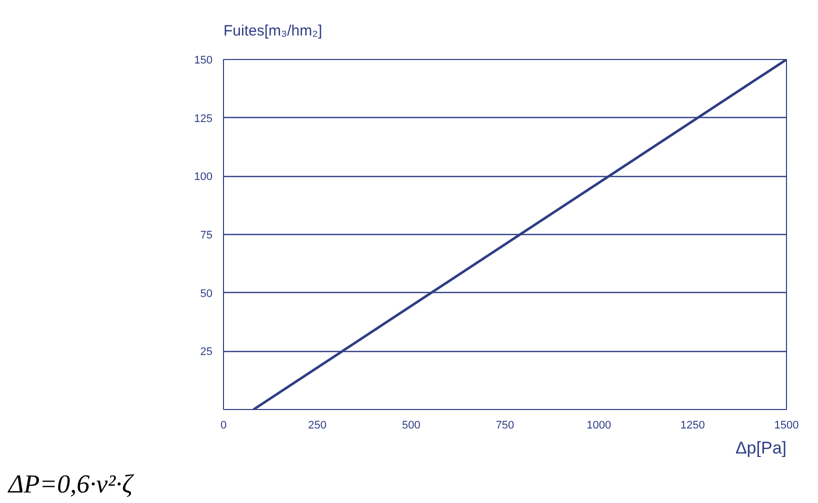  Describe the element at coordinates (761, 448) in the screenshot. I see `x-axis-title: Δp[Pa]` at that location.